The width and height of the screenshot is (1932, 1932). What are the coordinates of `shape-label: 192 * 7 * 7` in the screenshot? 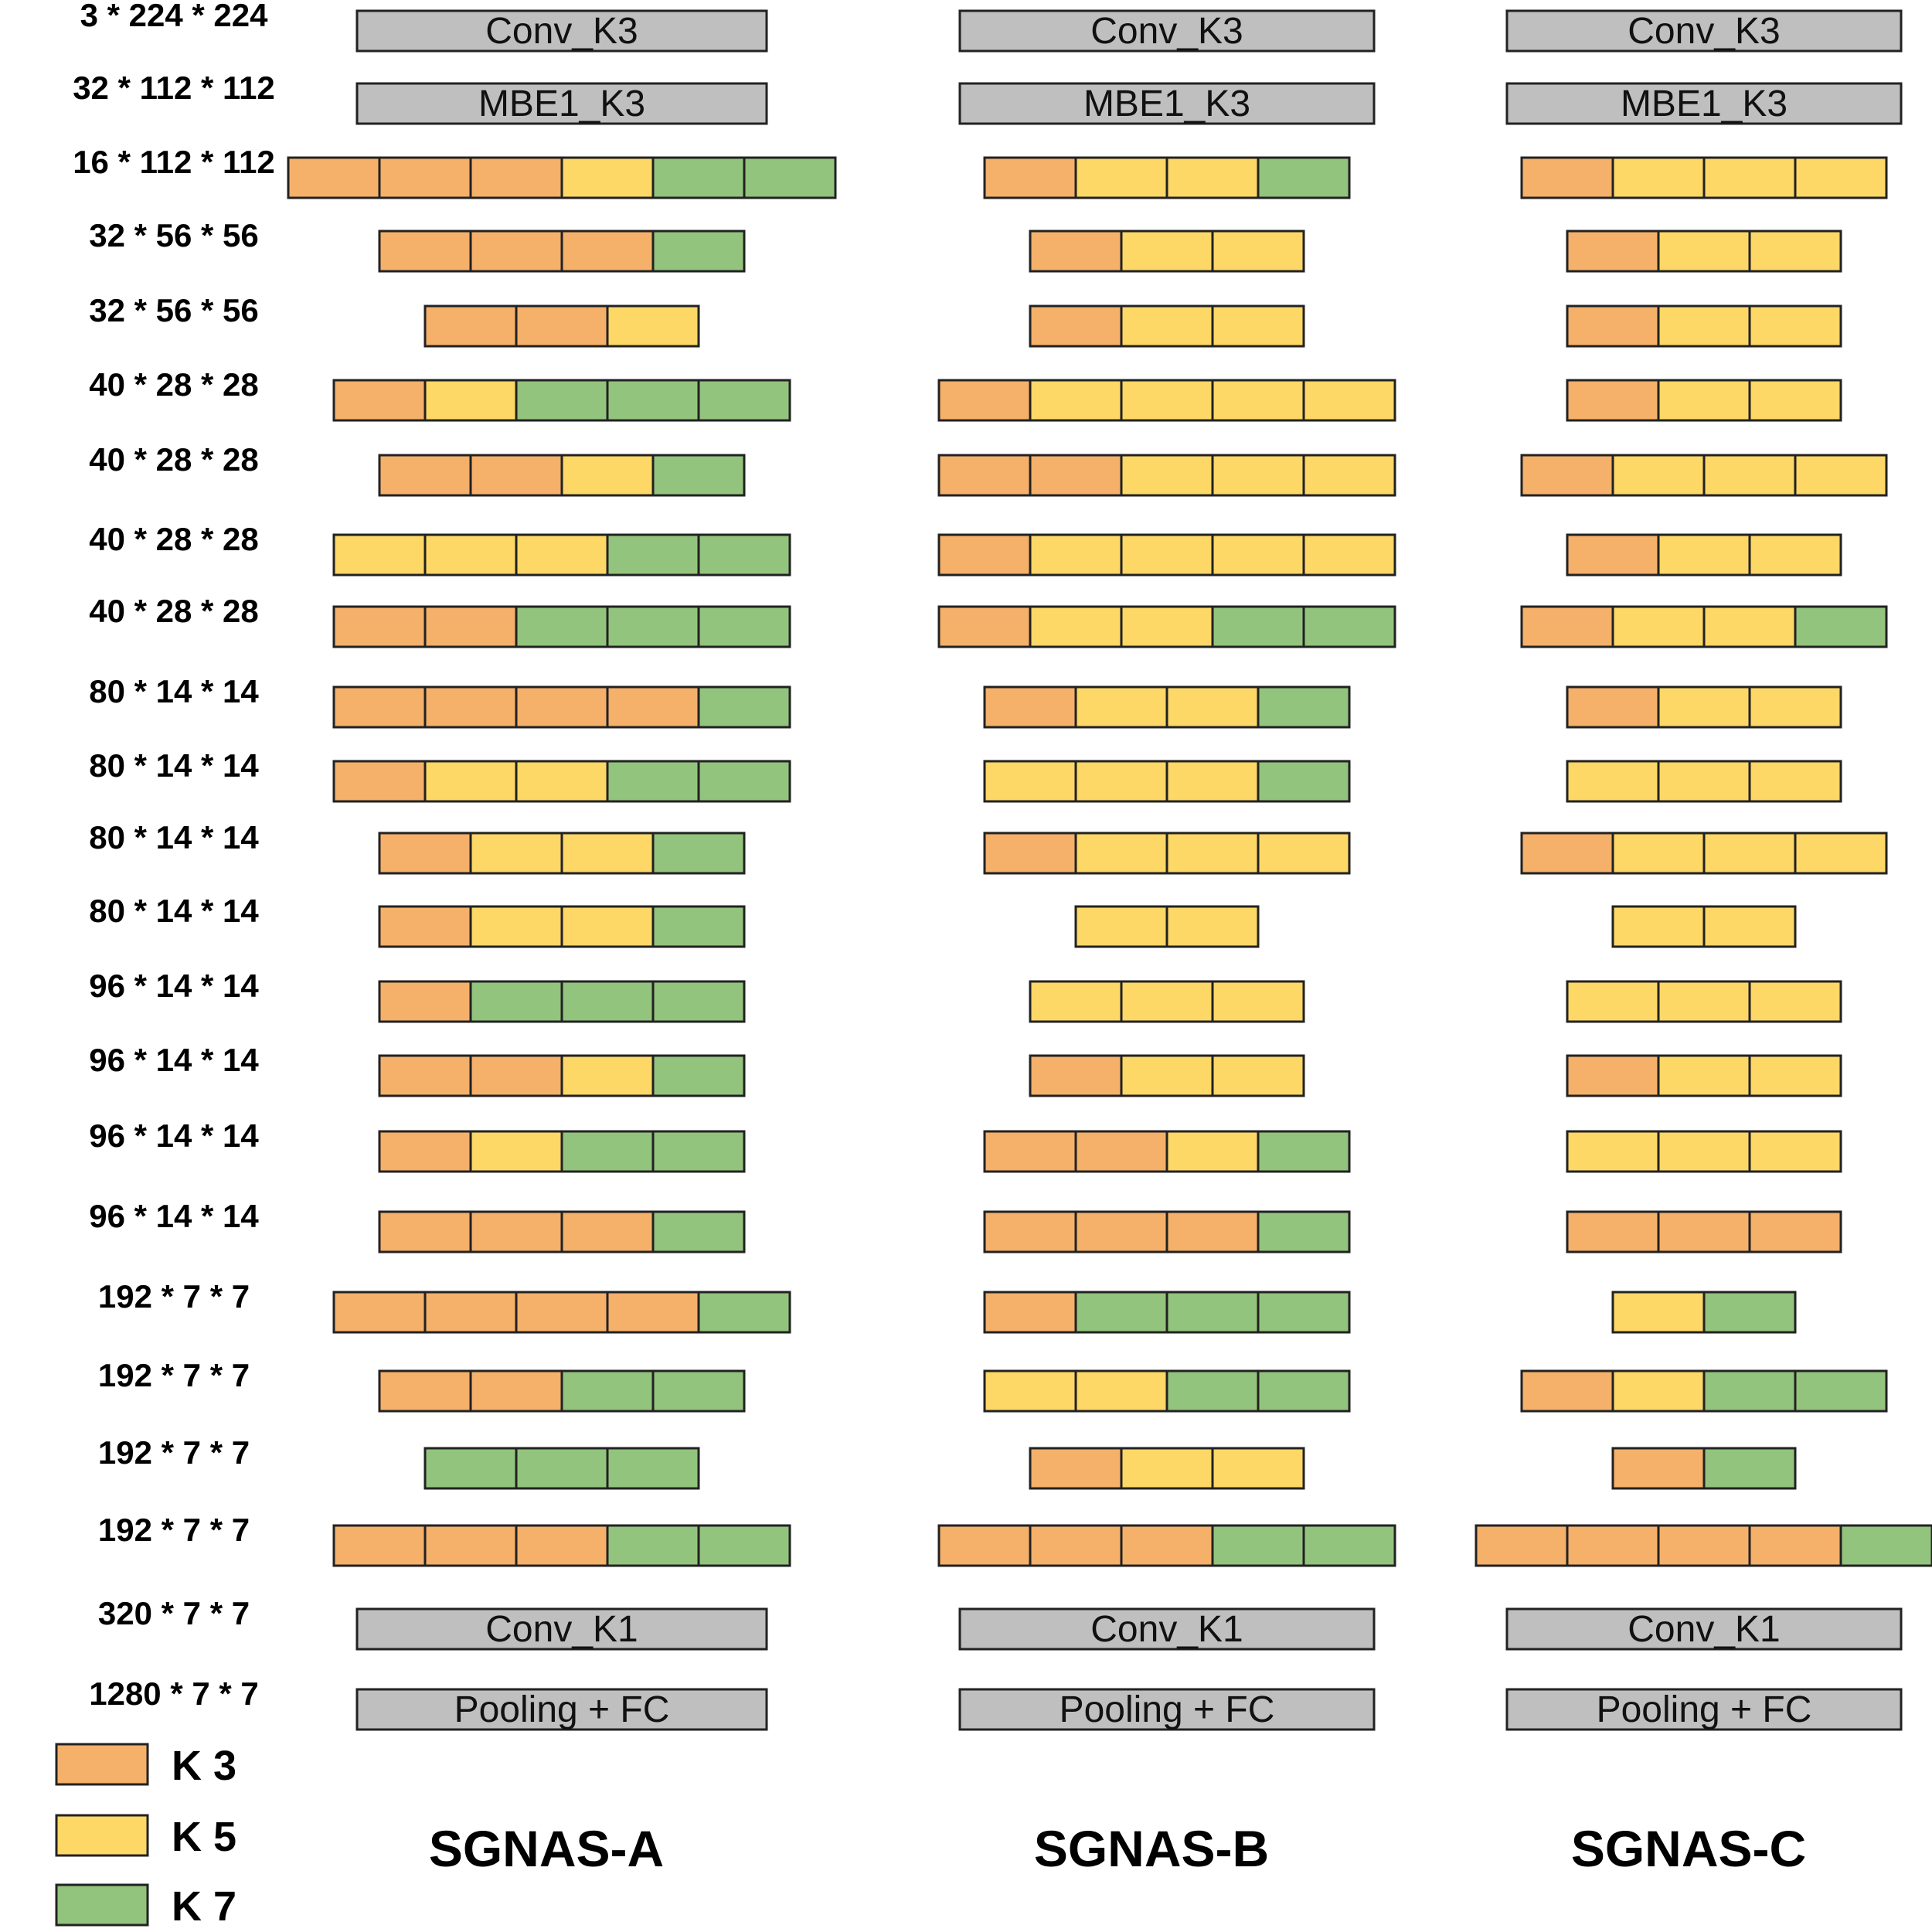 It's located at (174, 1375).